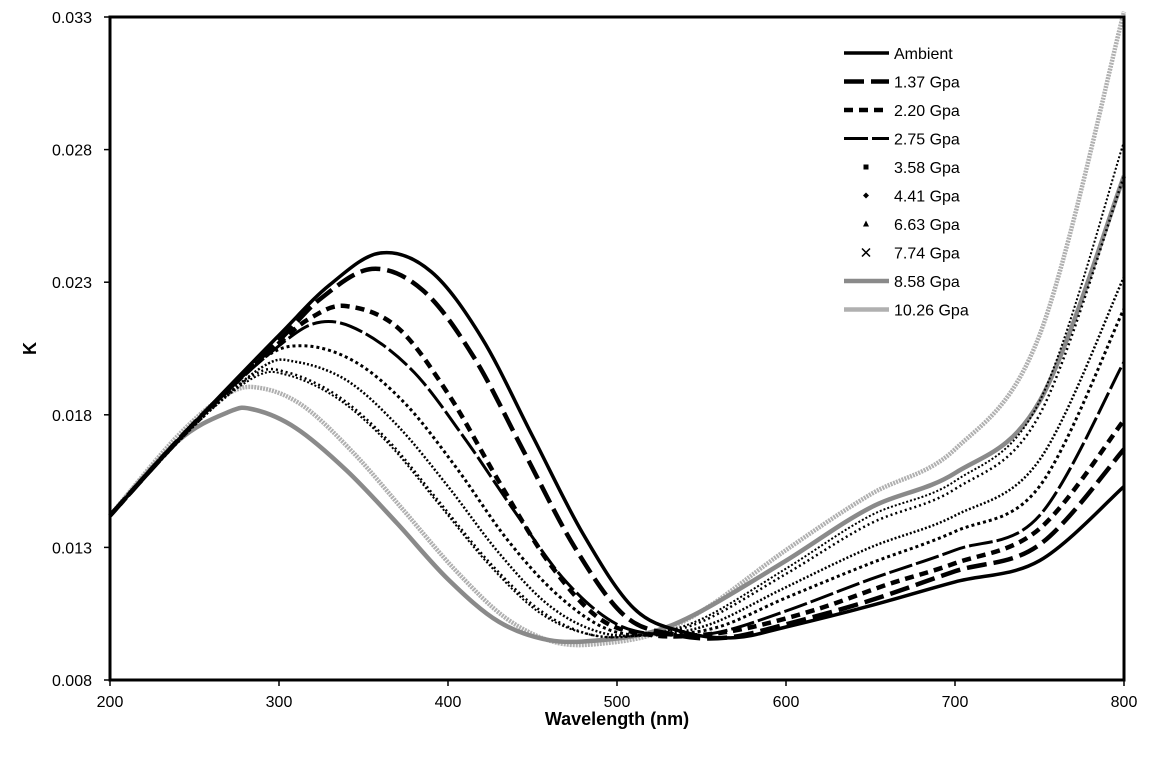 Image resolution: width=1149 pixels, height=761 pixels. What do you see at coordinates (923, 54) in the screenshot?
I see `legend-label: Ambient` at bounding box center [923, 54].